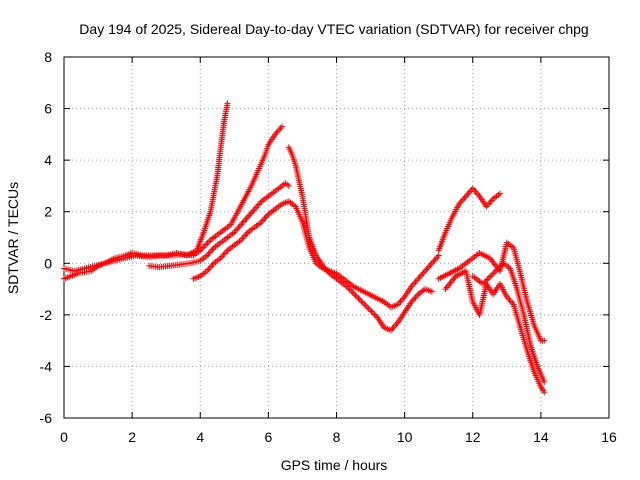 The image size is (640, 480). I want to click on x-tick-label: 8, so click(337, 437).